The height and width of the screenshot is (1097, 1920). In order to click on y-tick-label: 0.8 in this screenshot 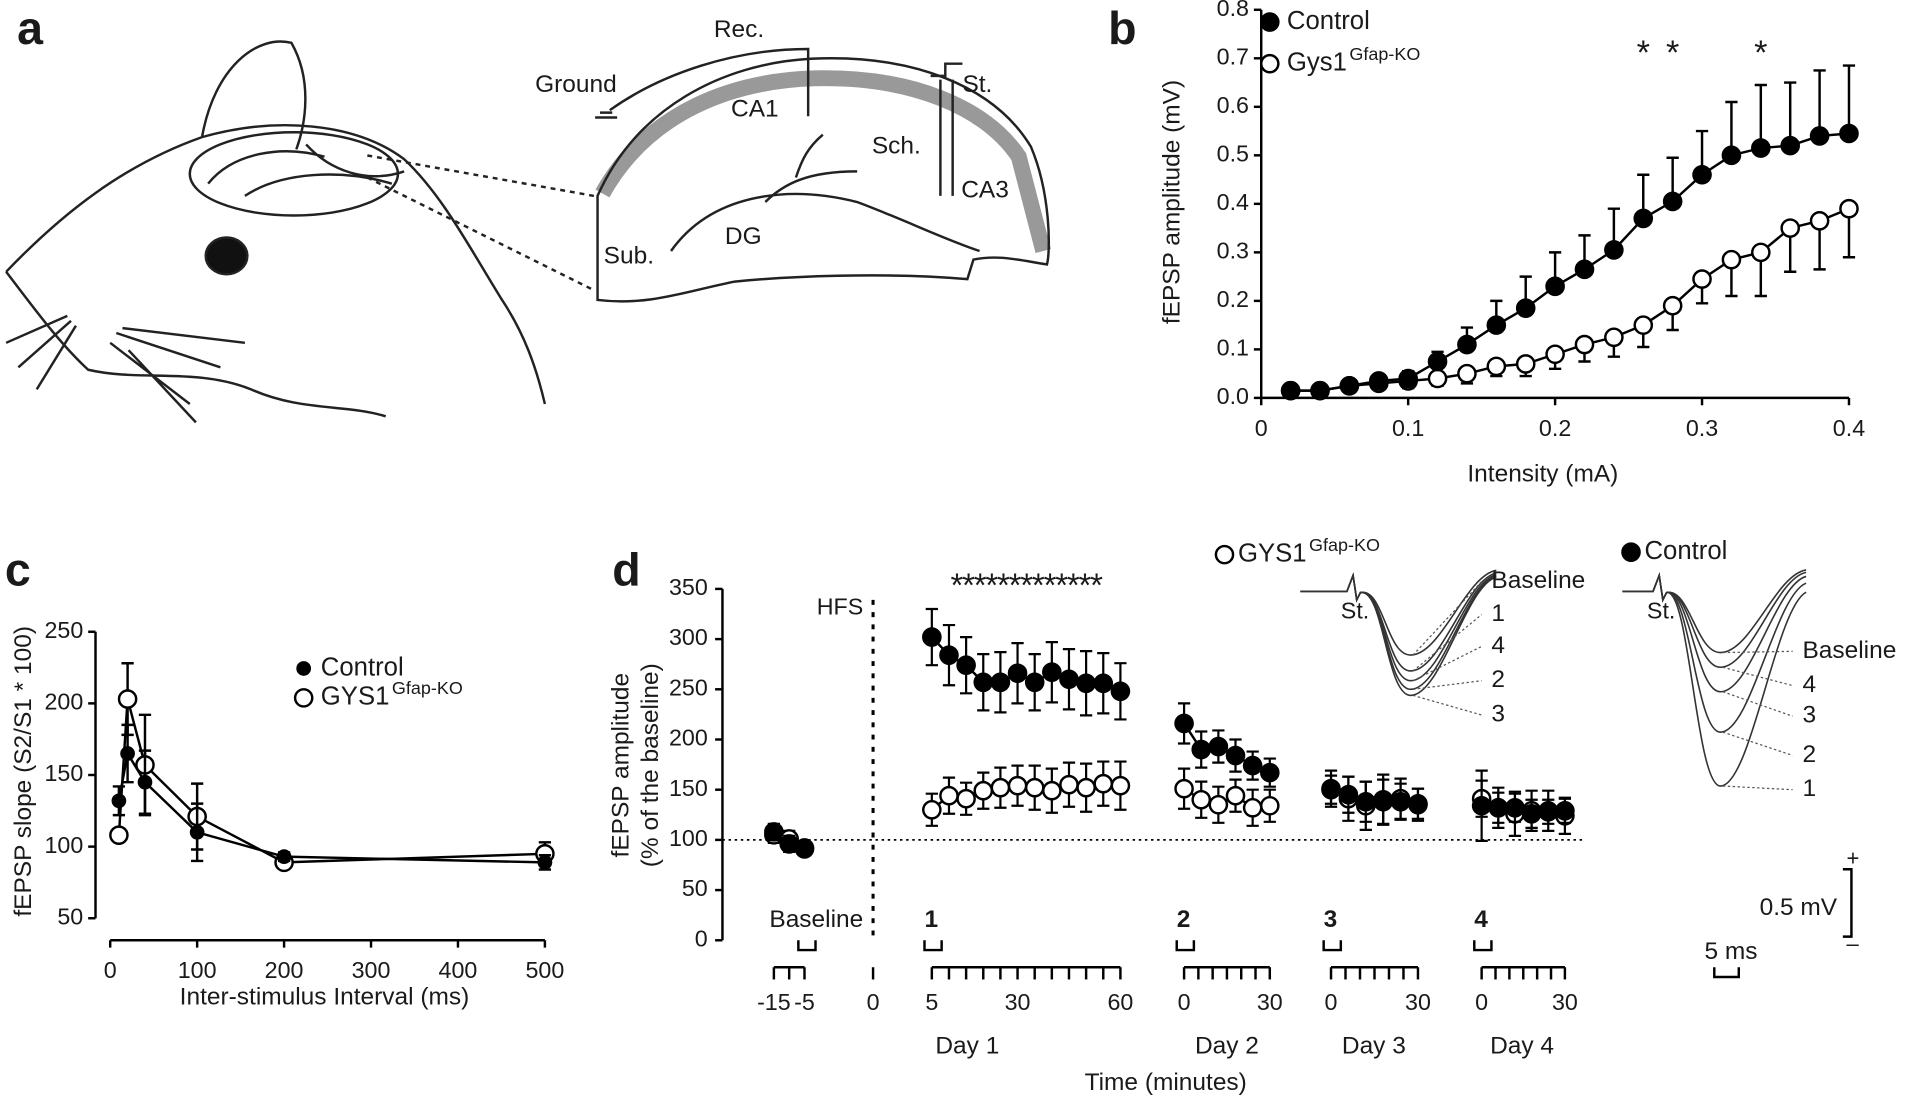, I will do `click(1233, 10)`.